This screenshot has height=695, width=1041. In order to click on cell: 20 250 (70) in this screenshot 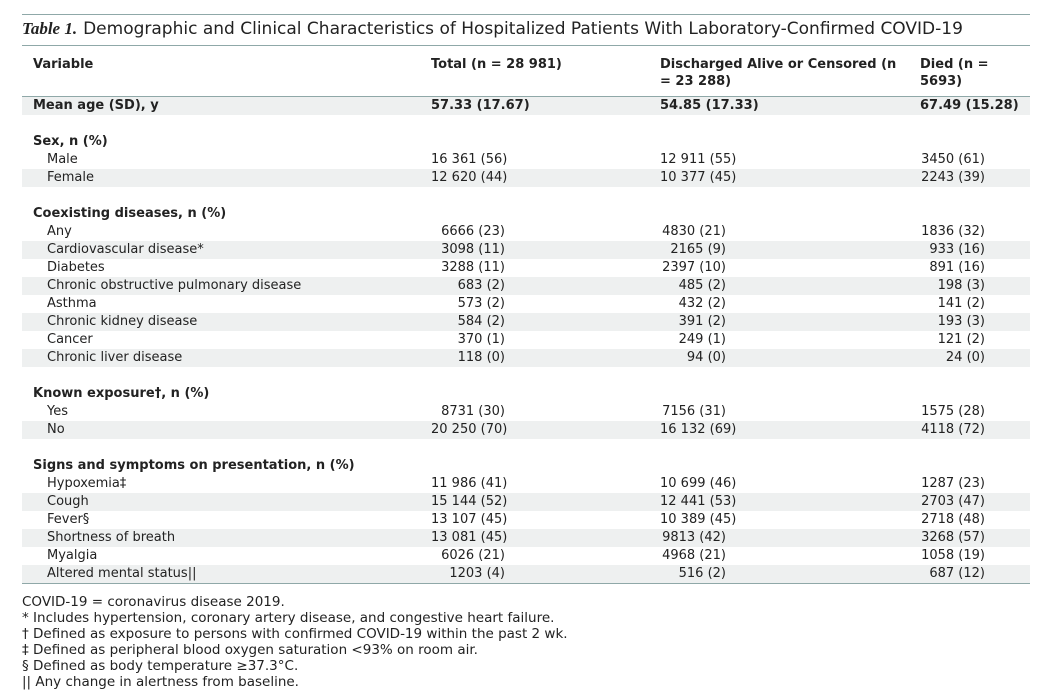, I will do `click(537, 430)`.